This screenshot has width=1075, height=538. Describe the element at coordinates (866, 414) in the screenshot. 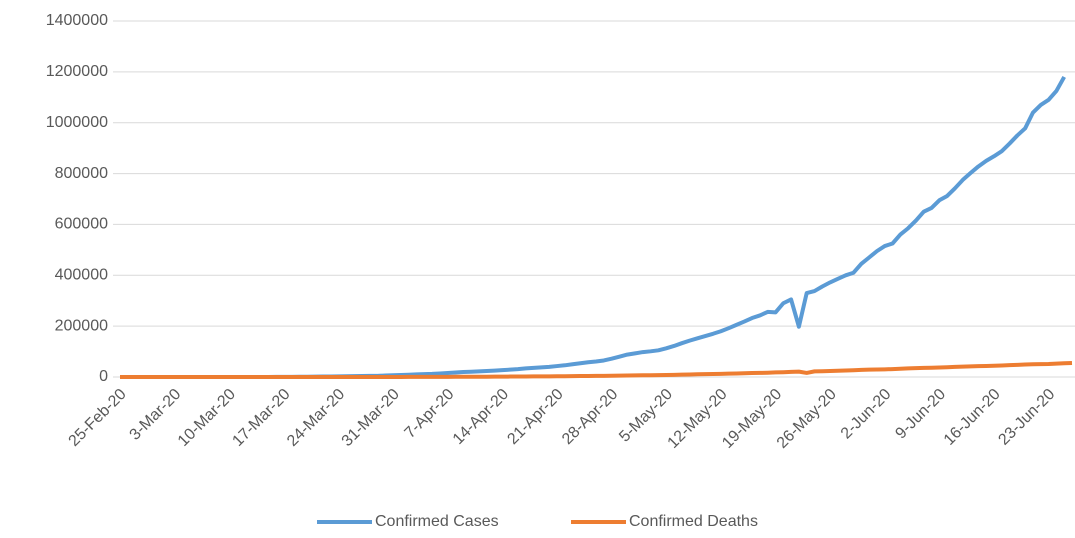

I see `x-tick-label: 2-Jun-20` at that location.